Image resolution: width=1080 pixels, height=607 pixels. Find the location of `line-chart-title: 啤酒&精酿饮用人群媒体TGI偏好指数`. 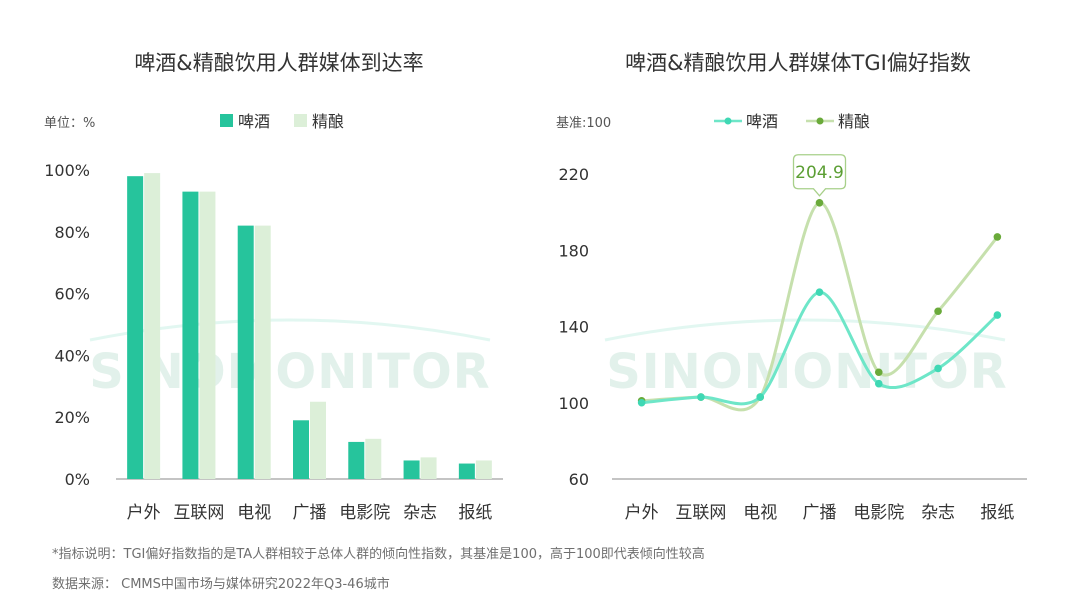

line-chart-title: 啤酒&精酿饮用人群媒体TGI偏好指数 is located at coordinates (798, 63).